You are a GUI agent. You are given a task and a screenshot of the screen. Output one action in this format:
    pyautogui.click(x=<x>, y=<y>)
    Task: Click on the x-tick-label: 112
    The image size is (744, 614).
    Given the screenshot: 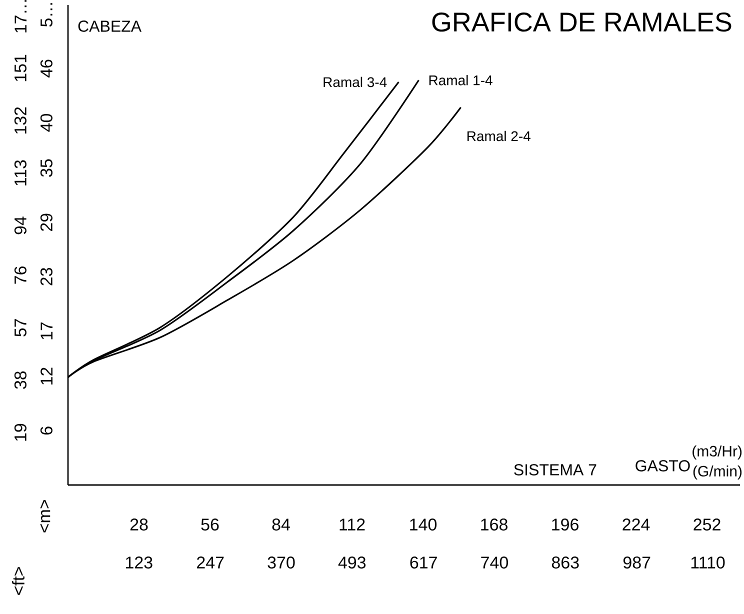 What is the action you would take?
    pyautogui.click(x=352, y=524)
    